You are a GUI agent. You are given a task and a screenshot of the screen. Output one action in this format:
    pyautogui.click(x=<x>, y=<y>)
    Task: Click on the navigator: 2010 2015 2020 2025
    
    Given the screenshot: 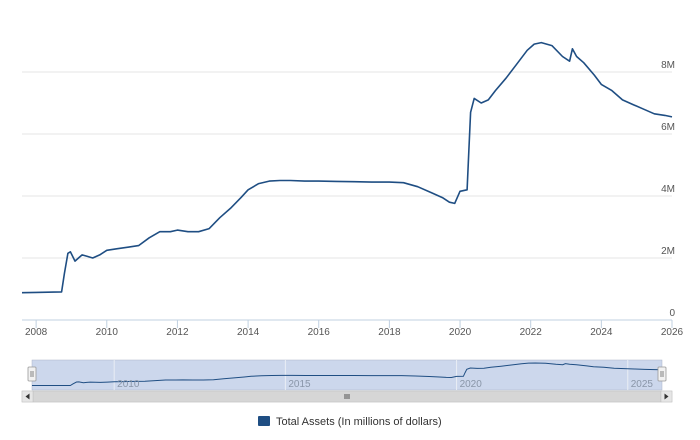 What is the action you would take?
    pyautogui.click(x=347, y=375)
    